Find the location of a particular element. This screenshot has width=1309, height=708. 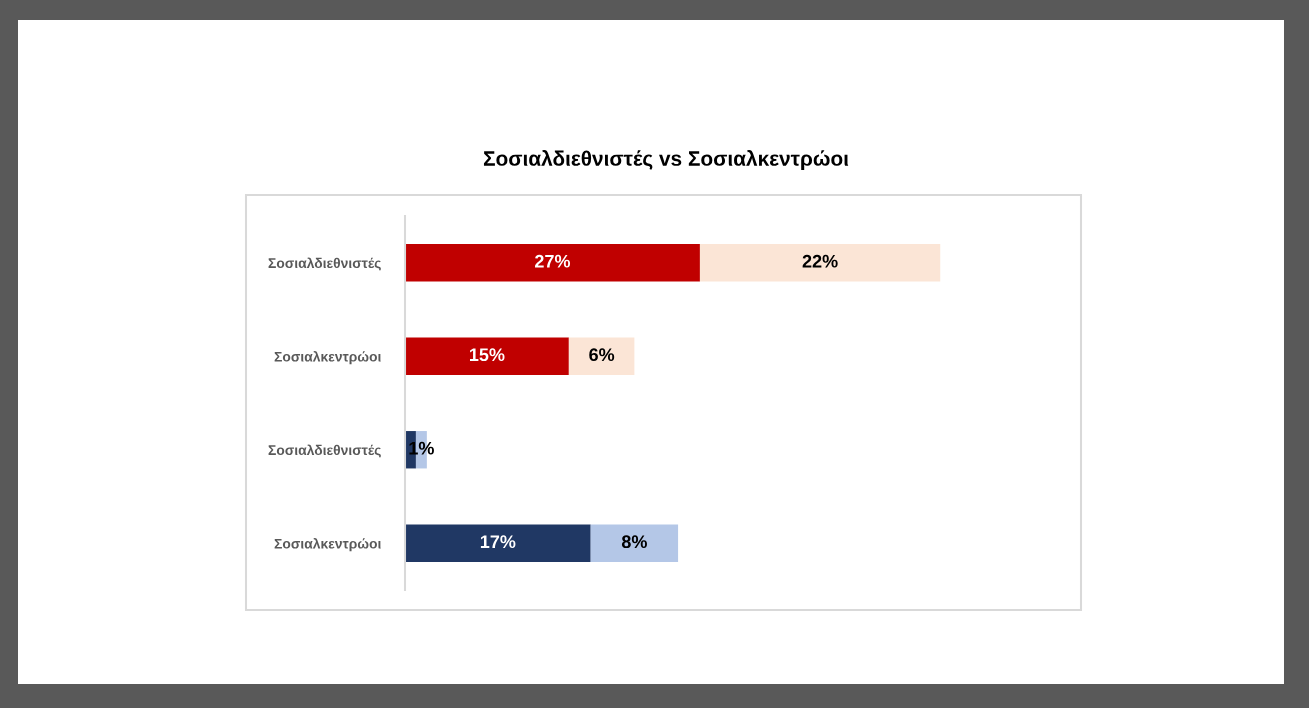

data-label: 15% is located at coordinates (487, 355).